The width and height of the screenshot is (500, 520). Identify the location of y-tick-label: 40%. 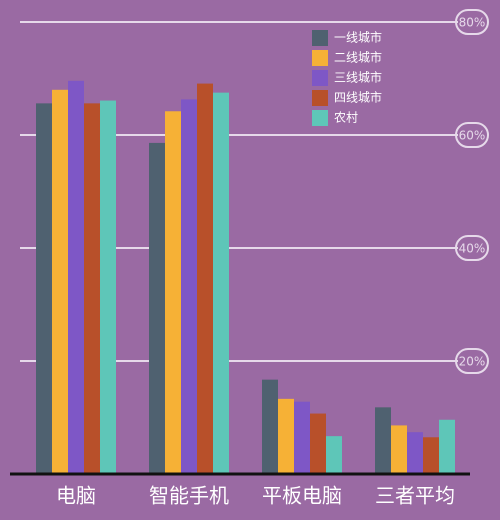
(472, 249).